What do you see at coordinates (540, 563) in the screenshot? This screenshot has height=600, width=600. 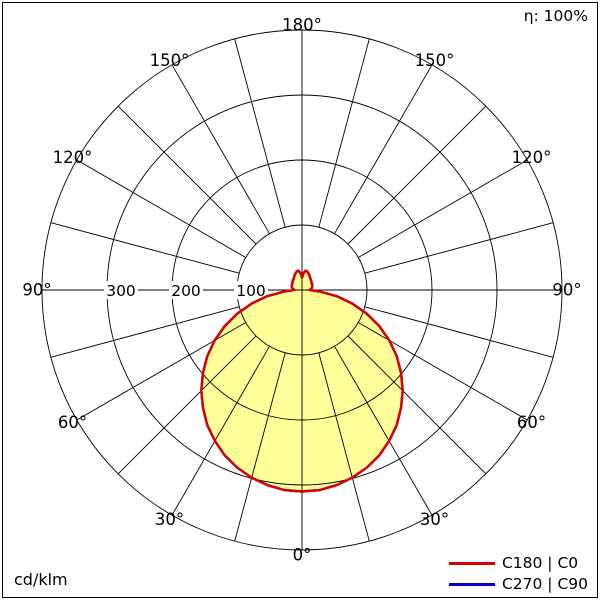 I see `legend-label-c180-c0: C180 | C0` at bounding box center [540, 563].